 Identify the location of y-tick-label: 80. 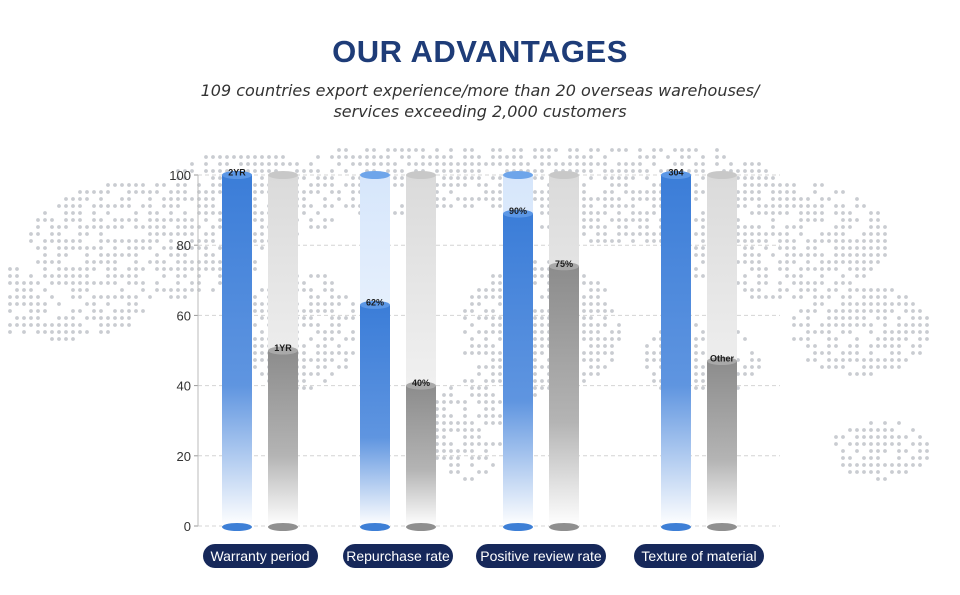
(184, 245).